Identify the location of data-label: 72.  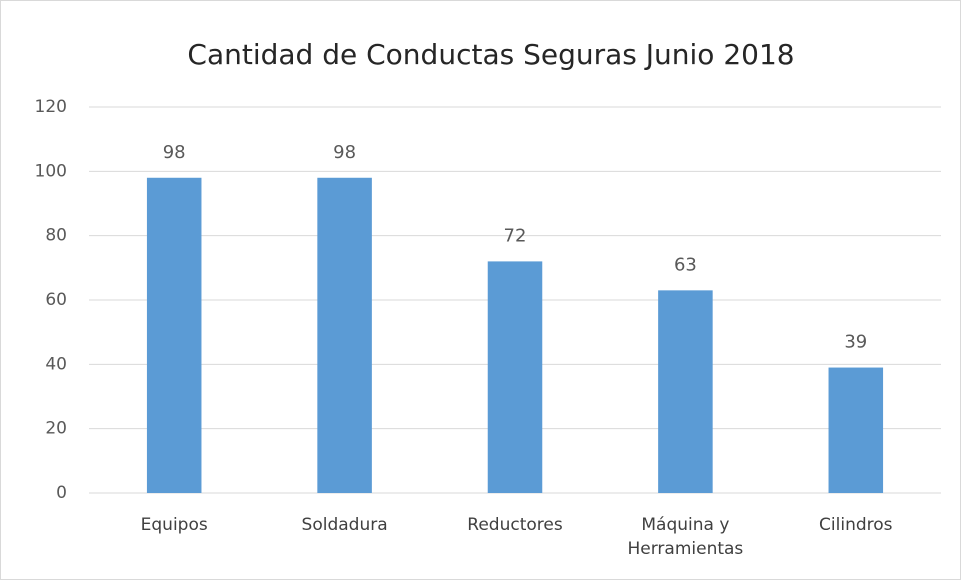
(515, 235).